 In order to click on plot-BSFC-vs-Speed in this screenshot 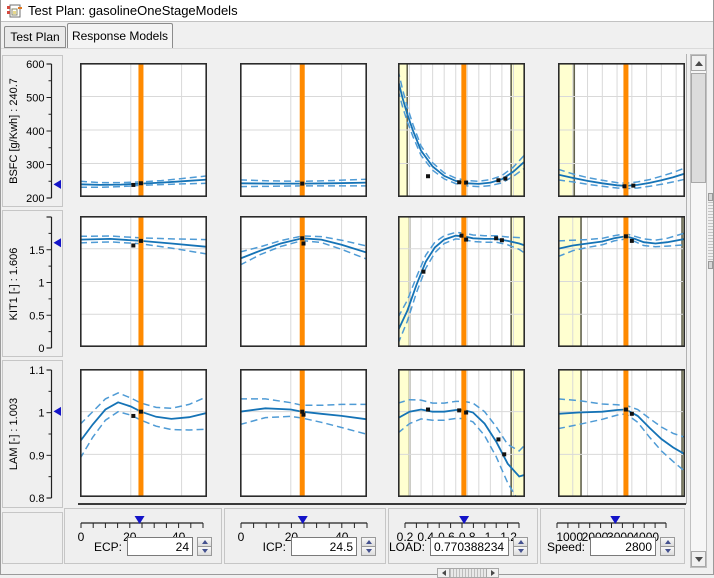, I will do `click(621, 130)`.